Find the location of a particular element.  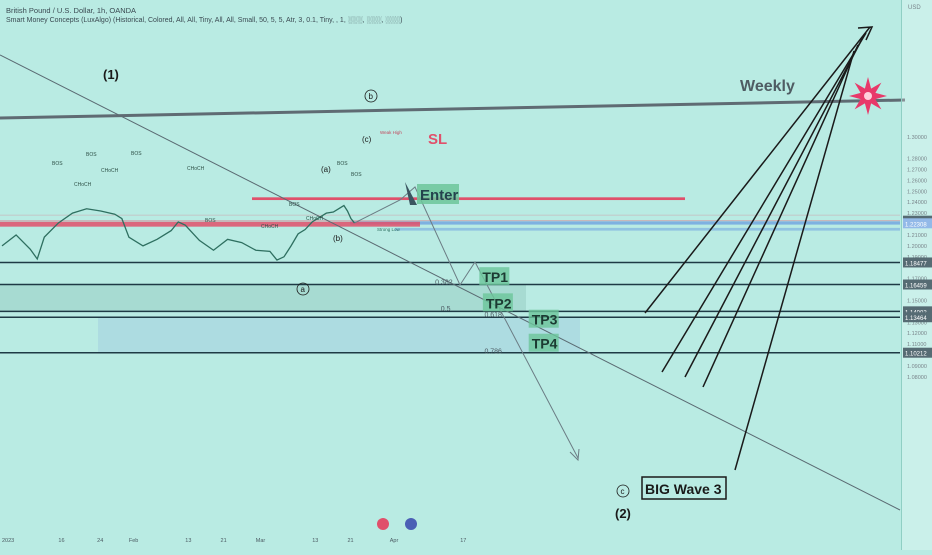

wave-c-label: (c) is located at coordinates (367, 139).